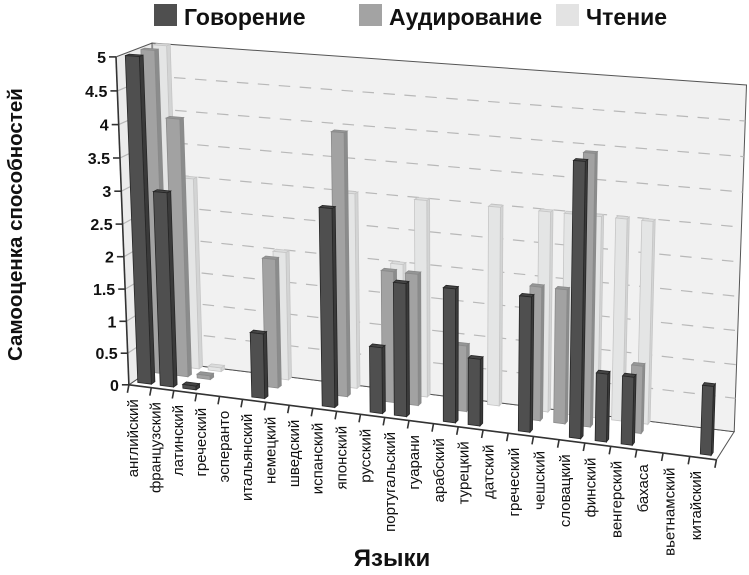  What do you see at coordinates (465, 17) in the screenshot?
I see `svg-text: Аудирование` at bounding box center [465, 17].